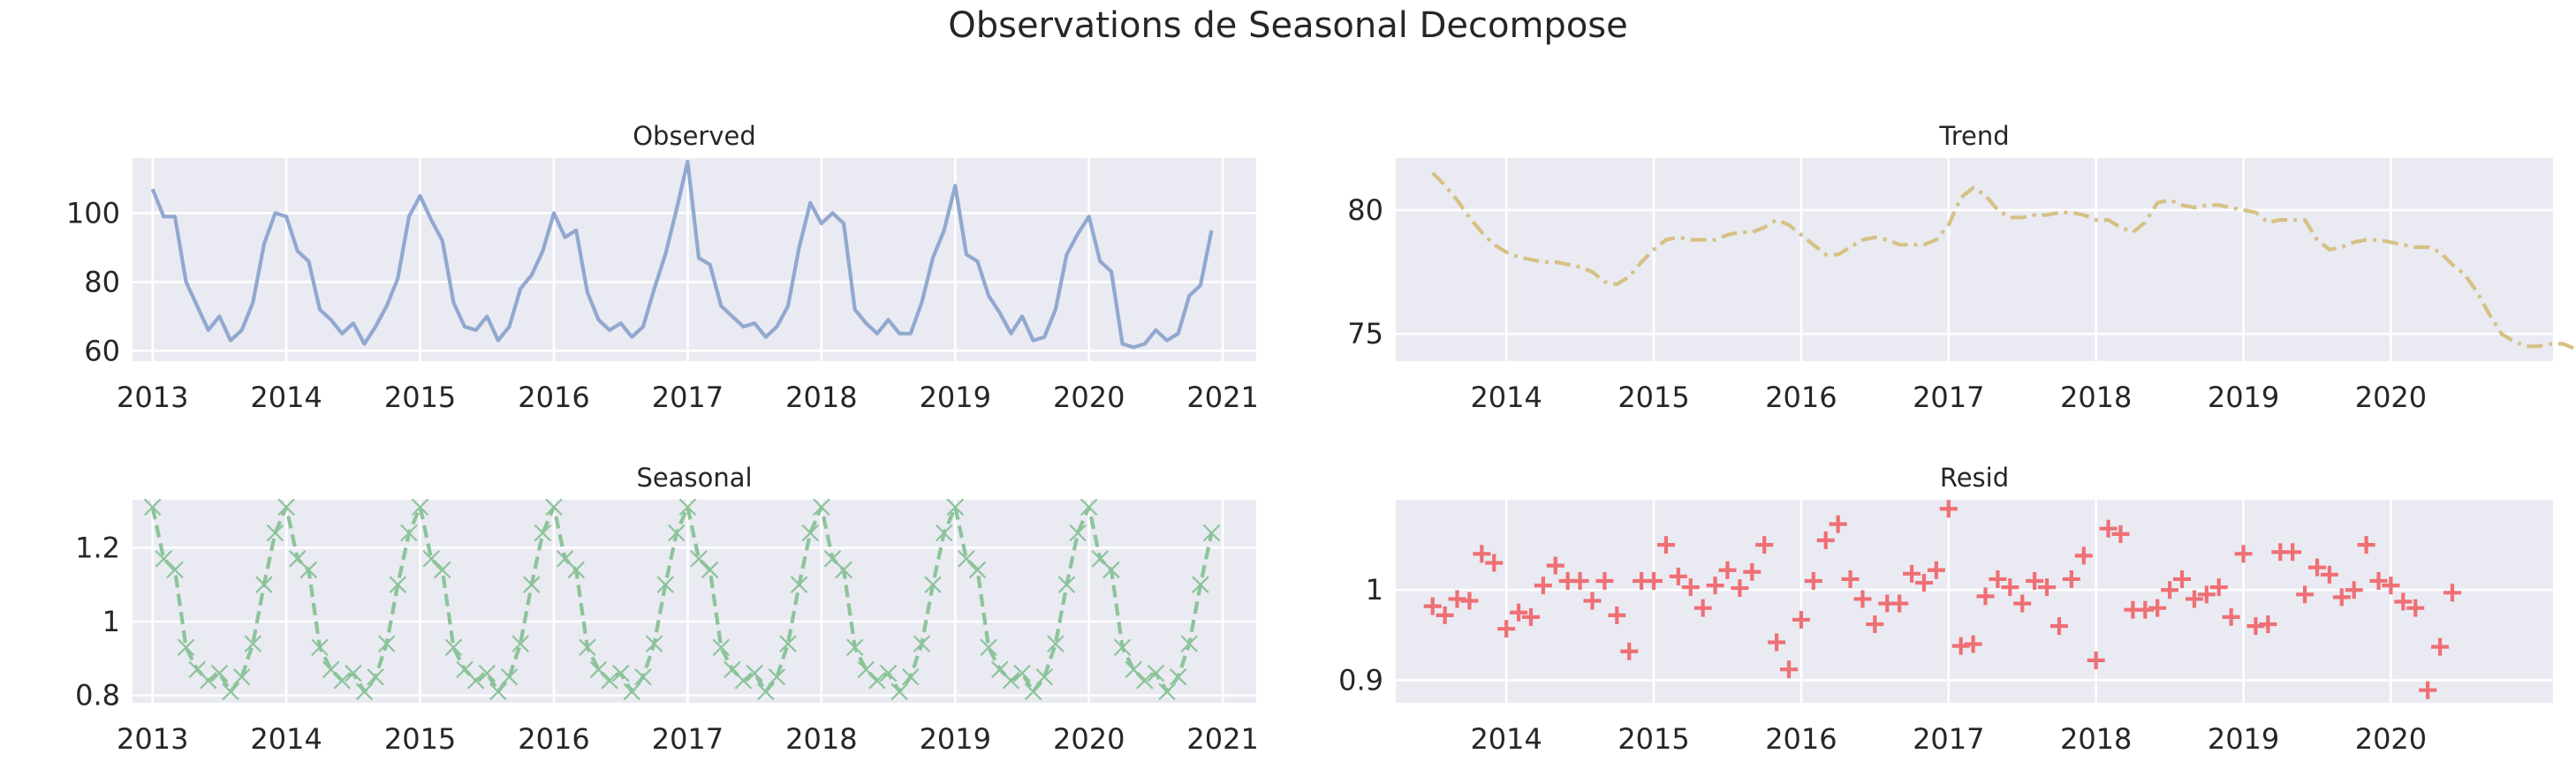 Image resolution: width=2576 pixels, height=769 pixels. I want to click on seasonal-xtick-label: 2017, so click(688, 739).